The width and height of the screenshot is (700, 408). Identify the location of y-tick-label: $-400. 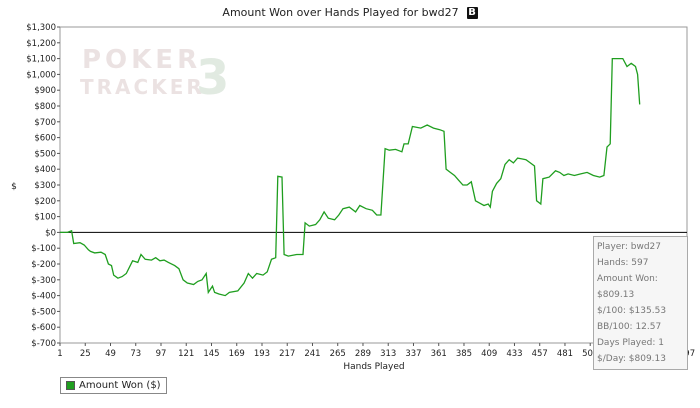
(43, 297).